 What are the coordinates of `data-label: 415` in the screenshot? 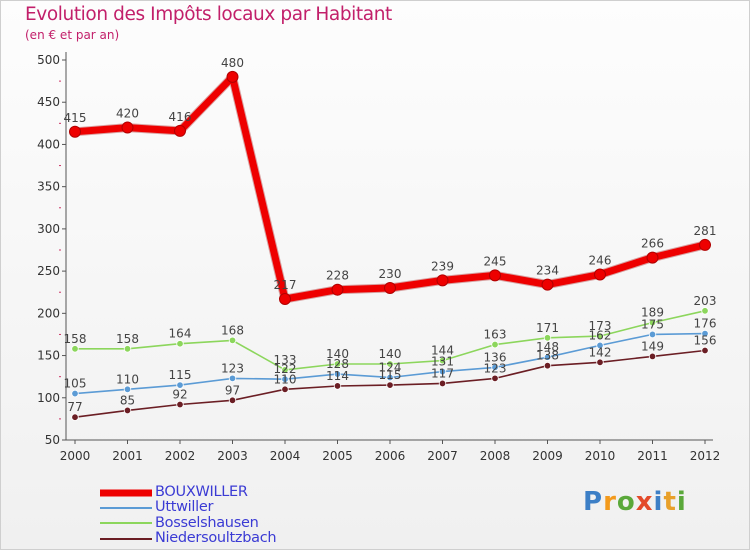 It's located at (75, 118).